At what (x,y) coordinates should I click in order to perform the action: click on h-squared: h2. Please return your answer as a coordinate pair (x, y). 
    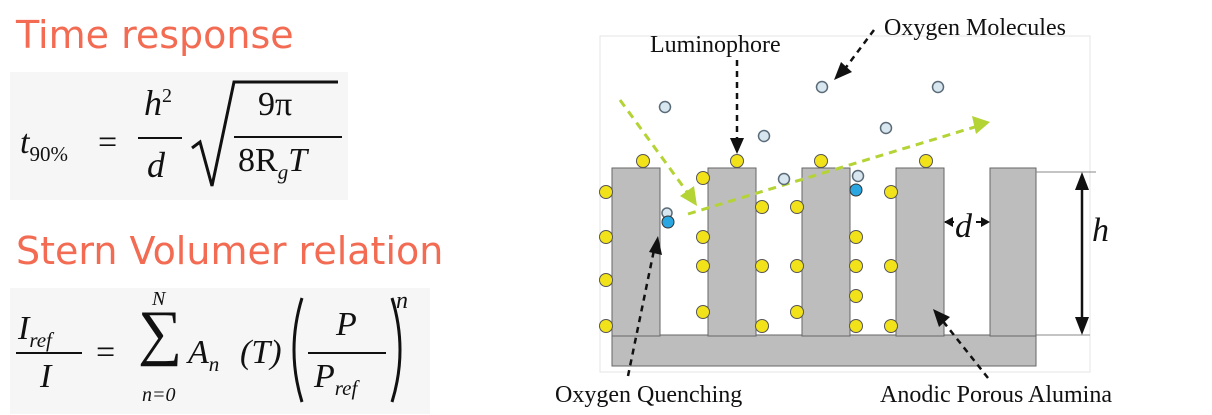
    Looking at the image, I should click on (158, 103).